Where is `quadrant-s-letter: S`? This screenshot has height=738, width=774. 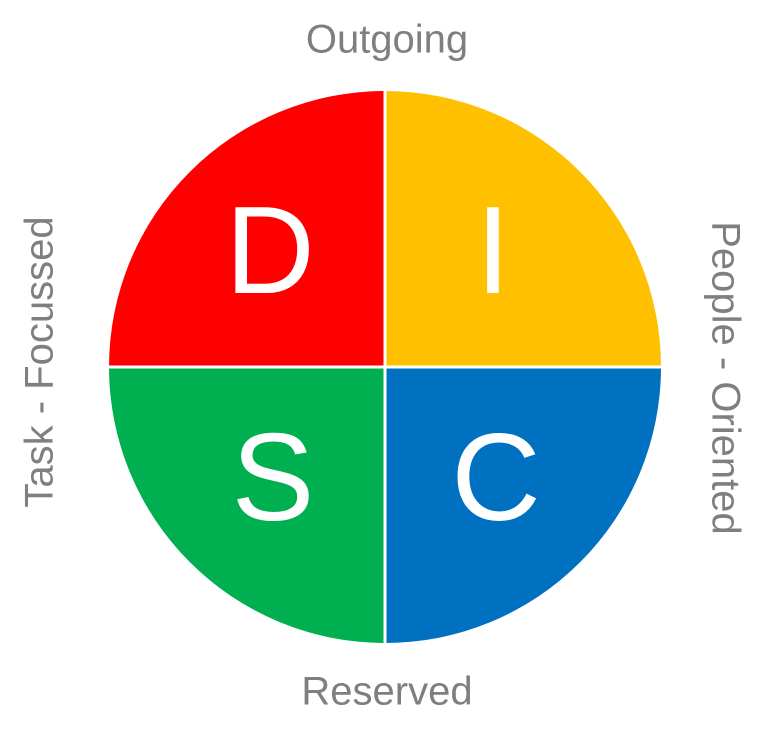 quadrant-s-letter: S is located at coordinates (273, 478).